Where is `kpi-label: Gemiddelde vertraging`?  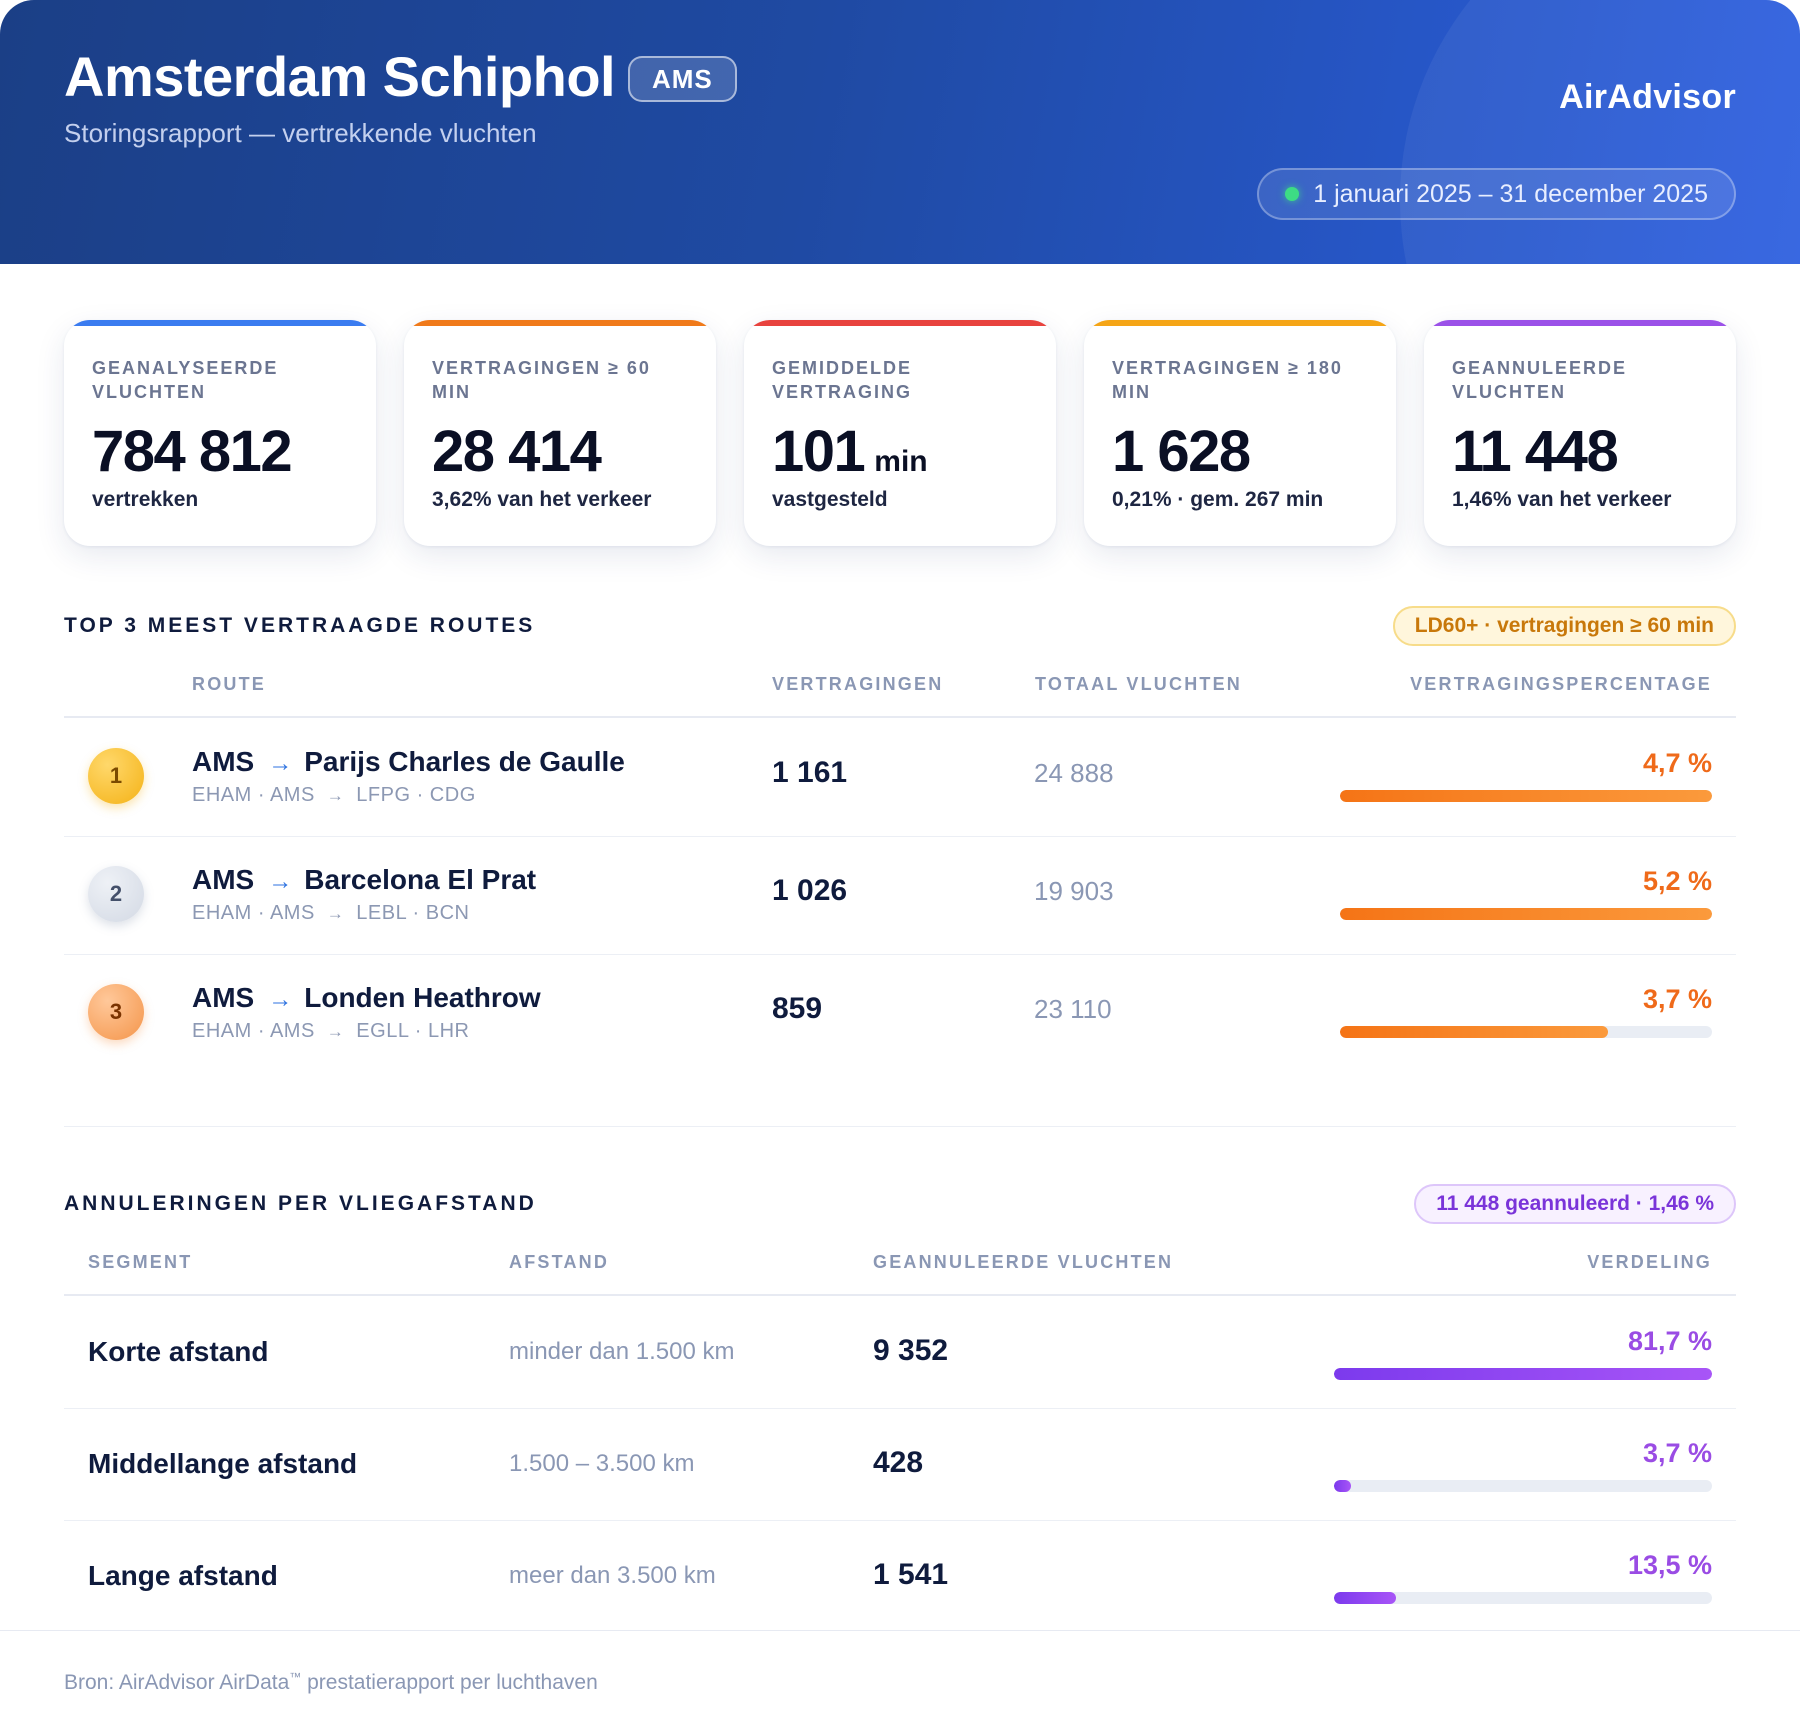 kpi-label: Gemiddelde vertraging is located at coordinates (842, 380).